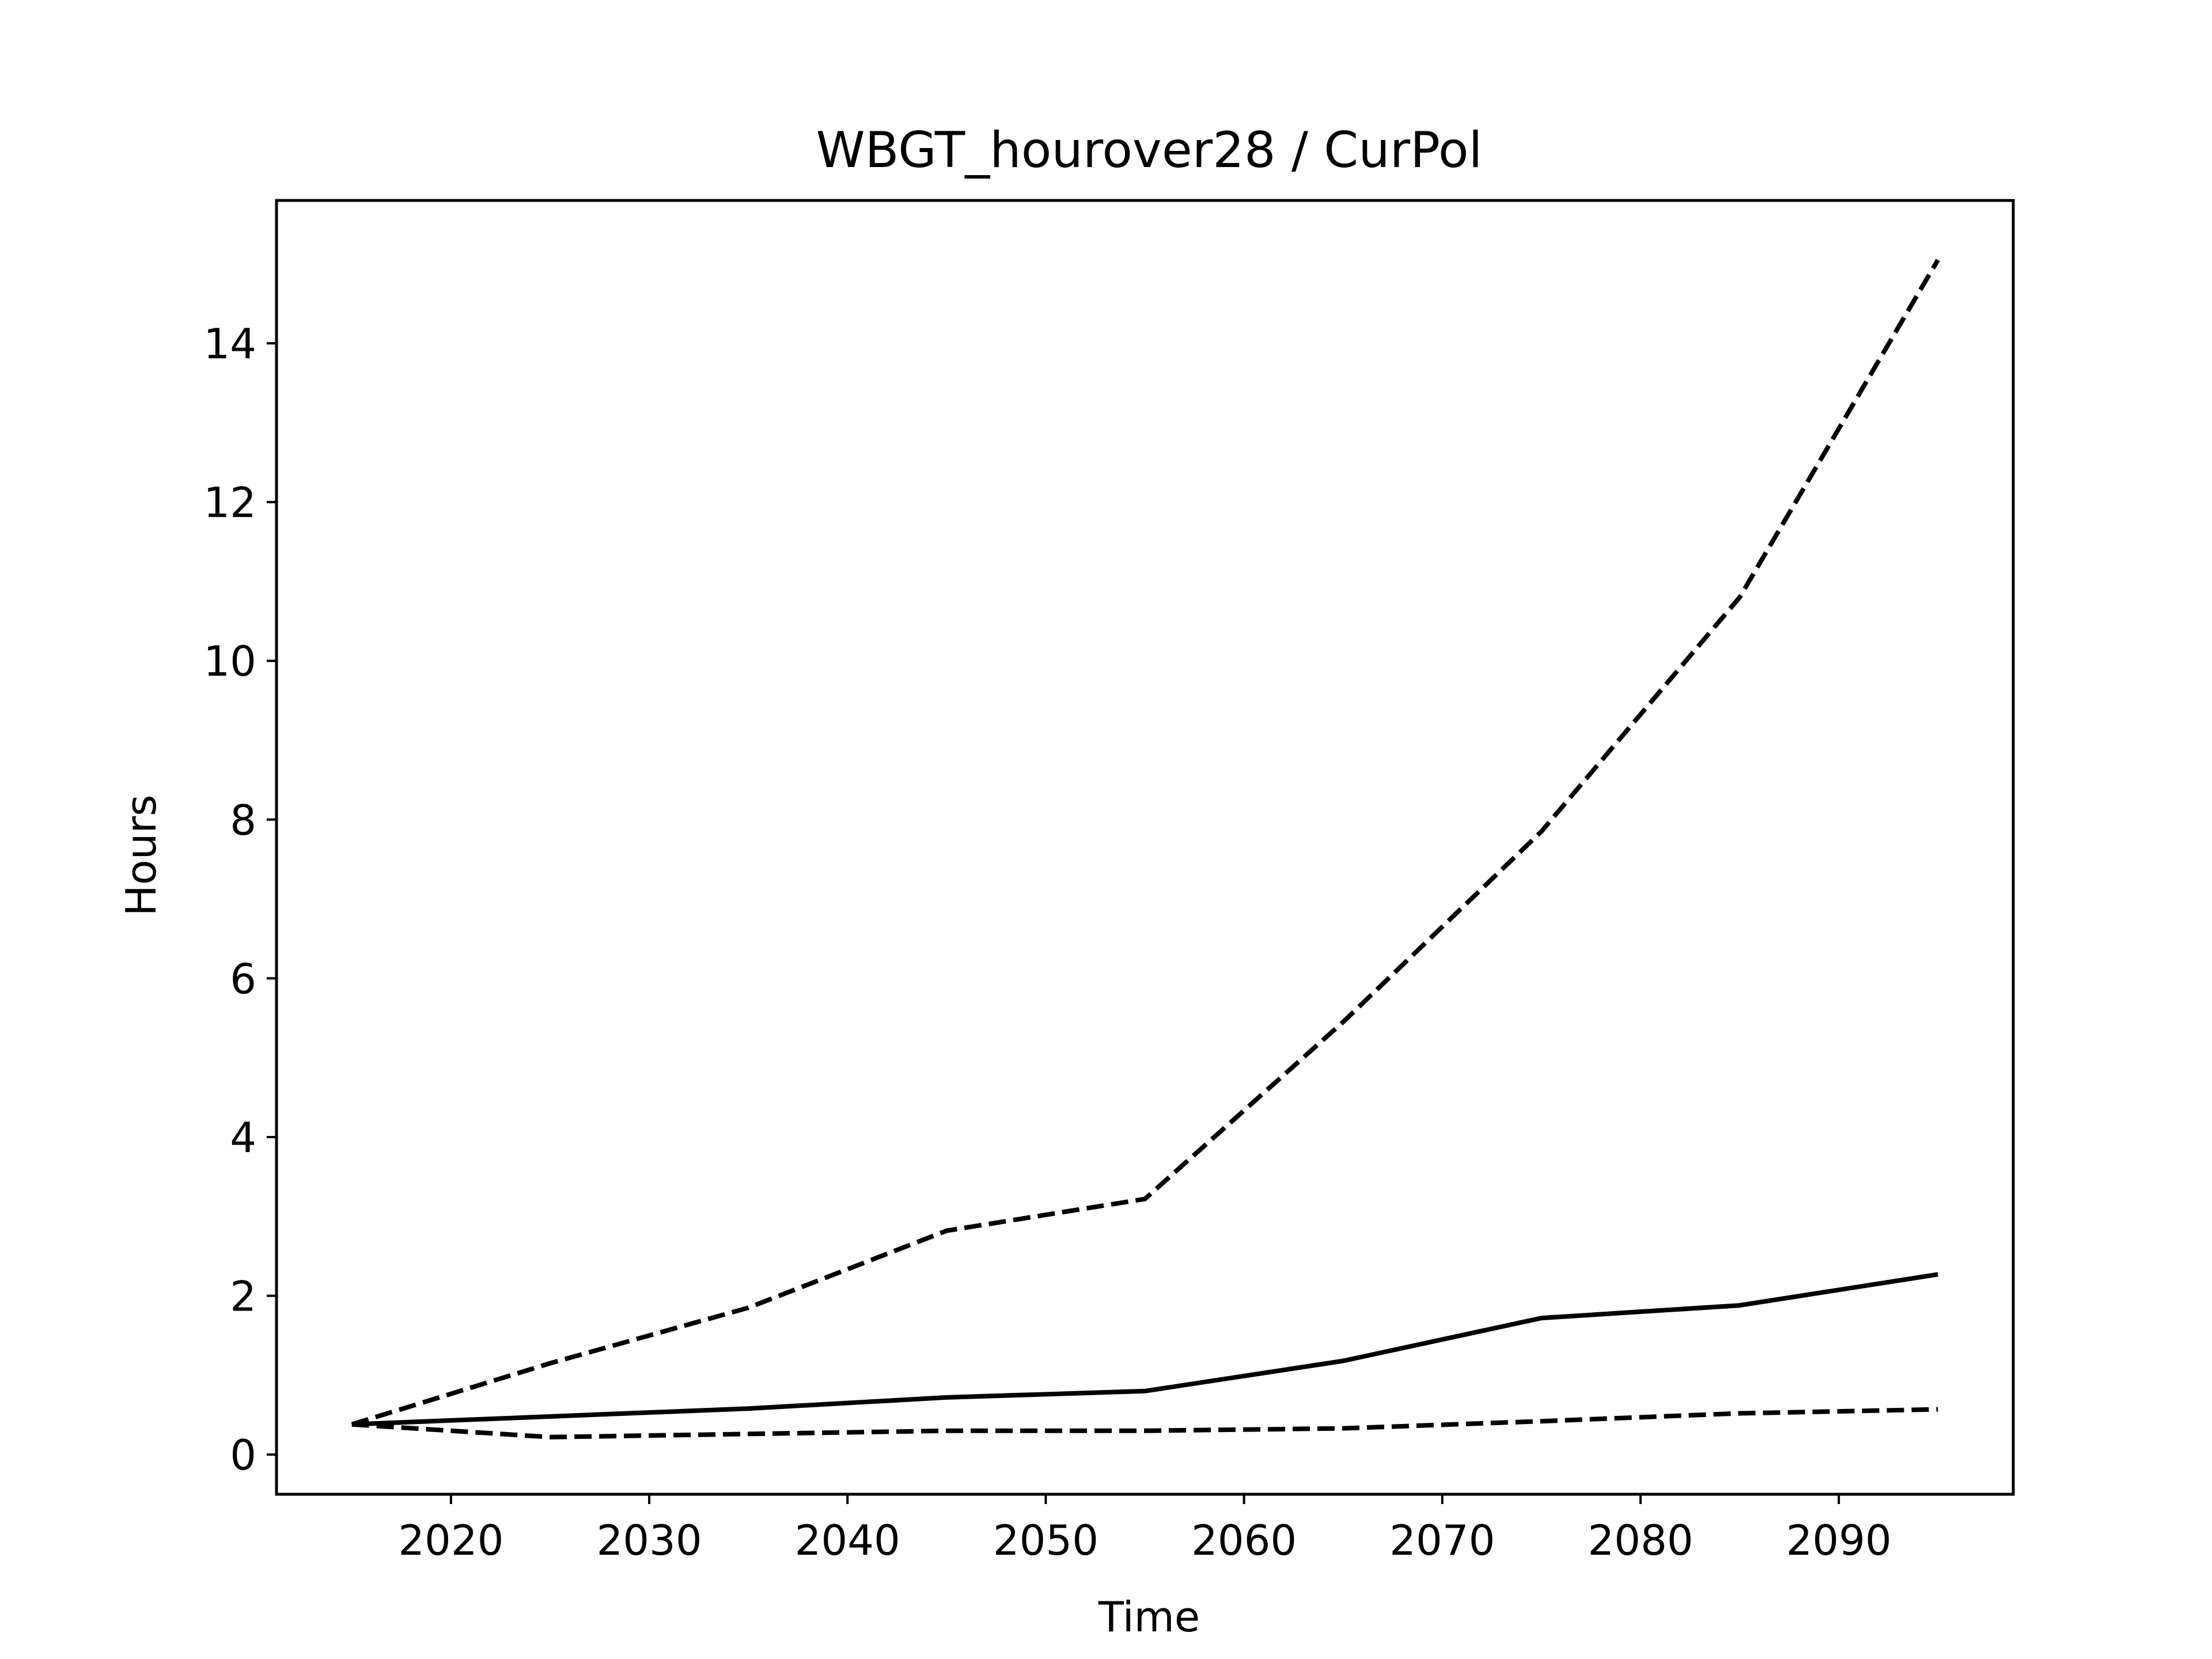 This screenshot has height=1659, width=2212. What do you see at coordinates (1149, 1617) in the screenshot?
I see `x-axis-label: Time` at bounding box center [1149, 1617].